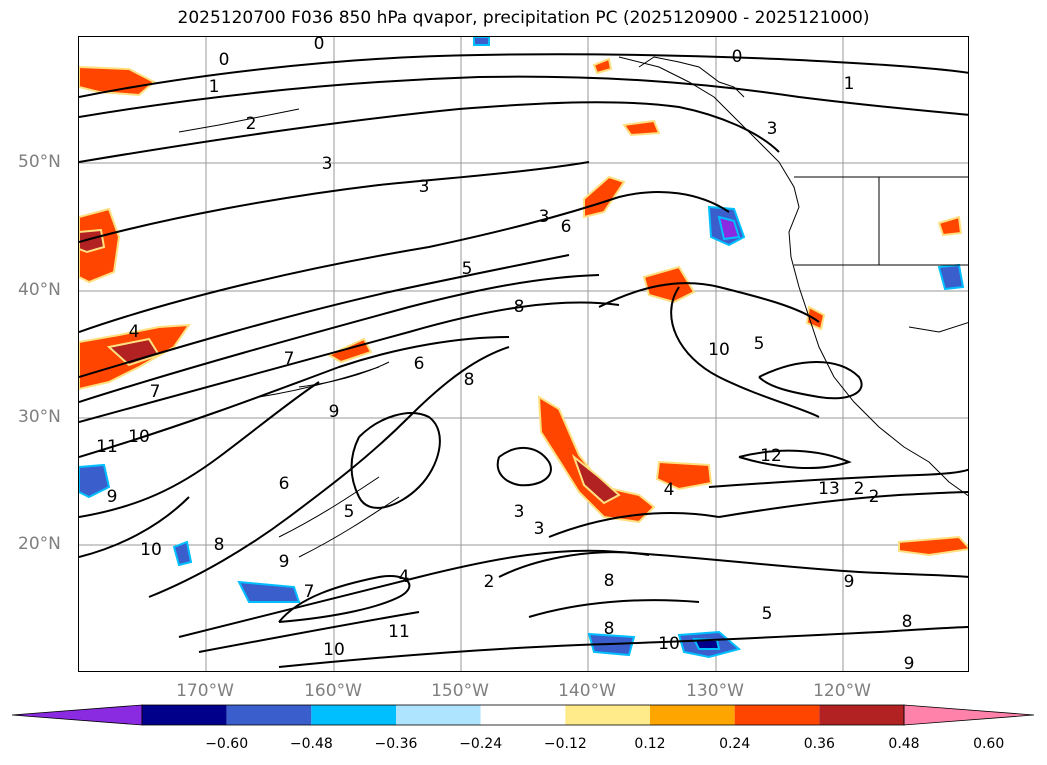  I want to click on colorbar-tick-label: −0.48, so click(311, 744).